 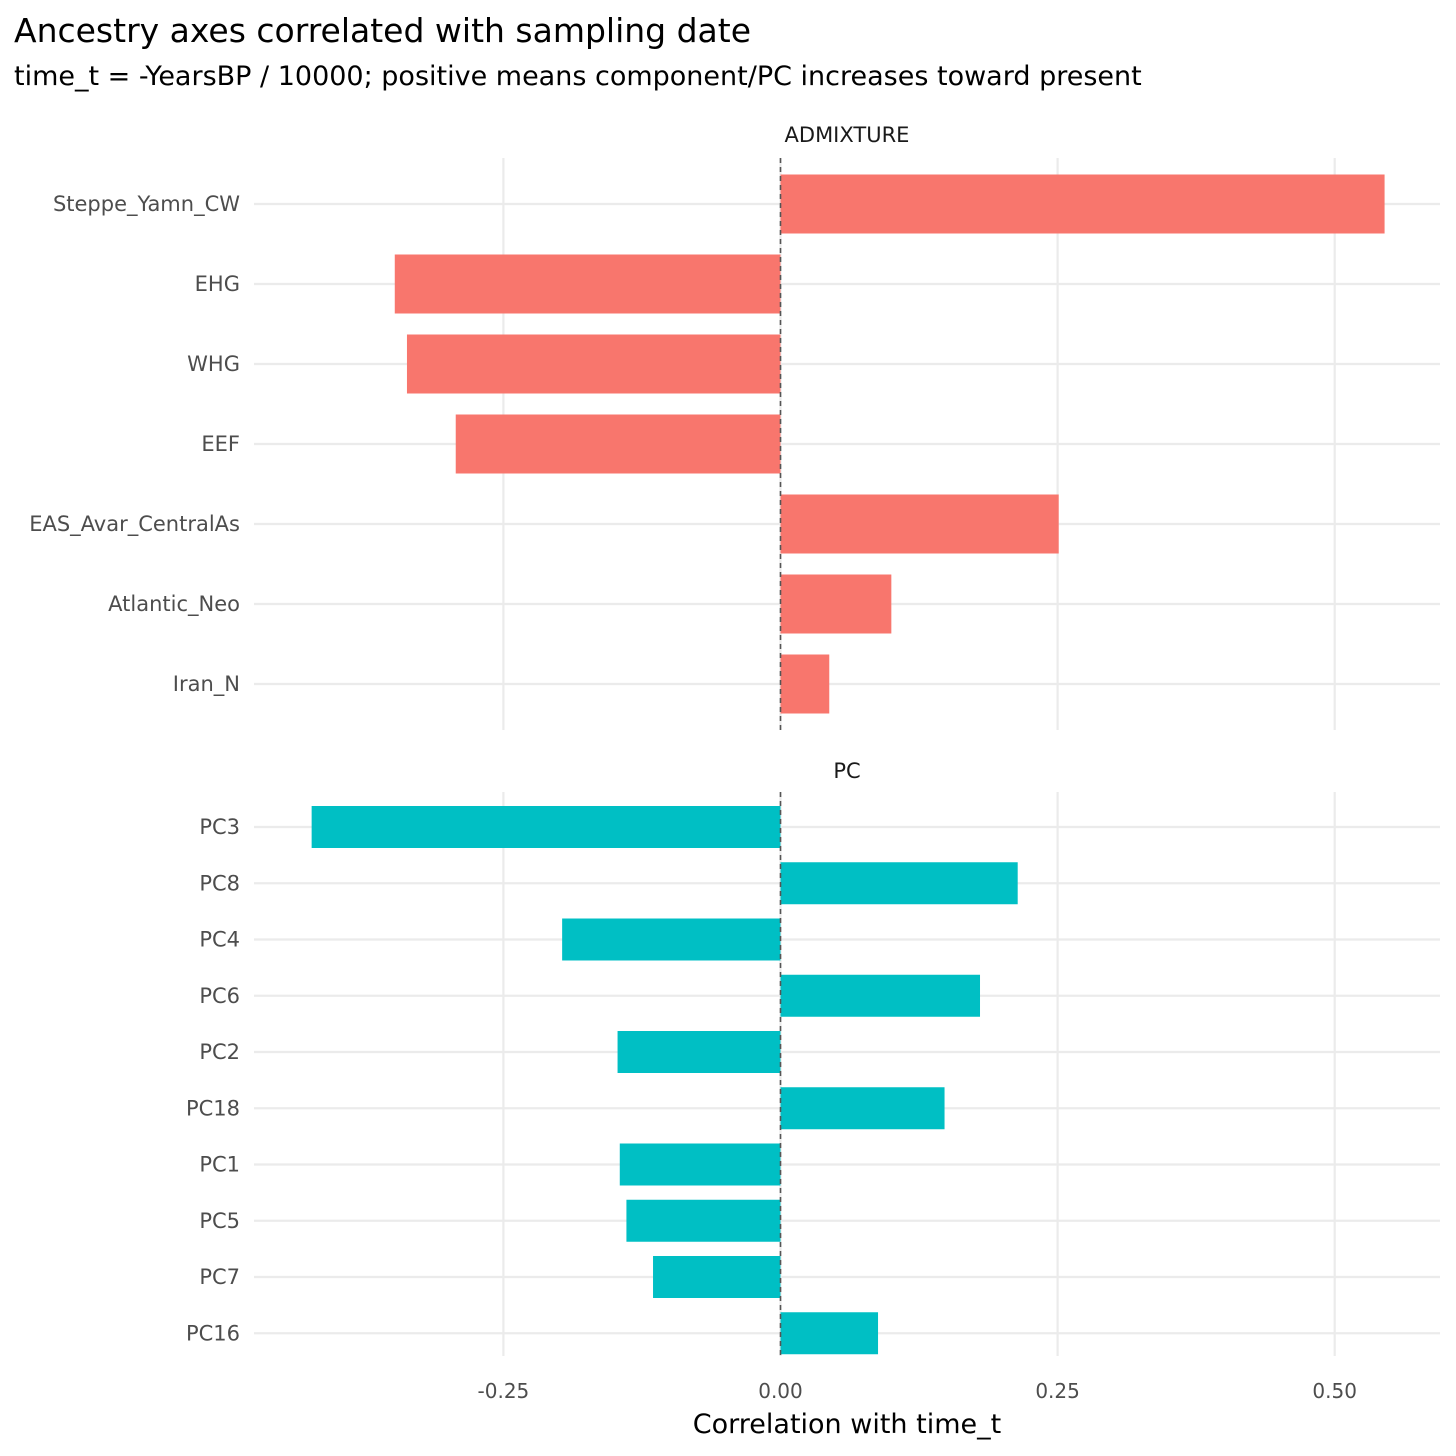 What do you see at coordinates (717, 1277) in the screenshot?
I see `bar-pc7` at bounding box center [717, 1277].